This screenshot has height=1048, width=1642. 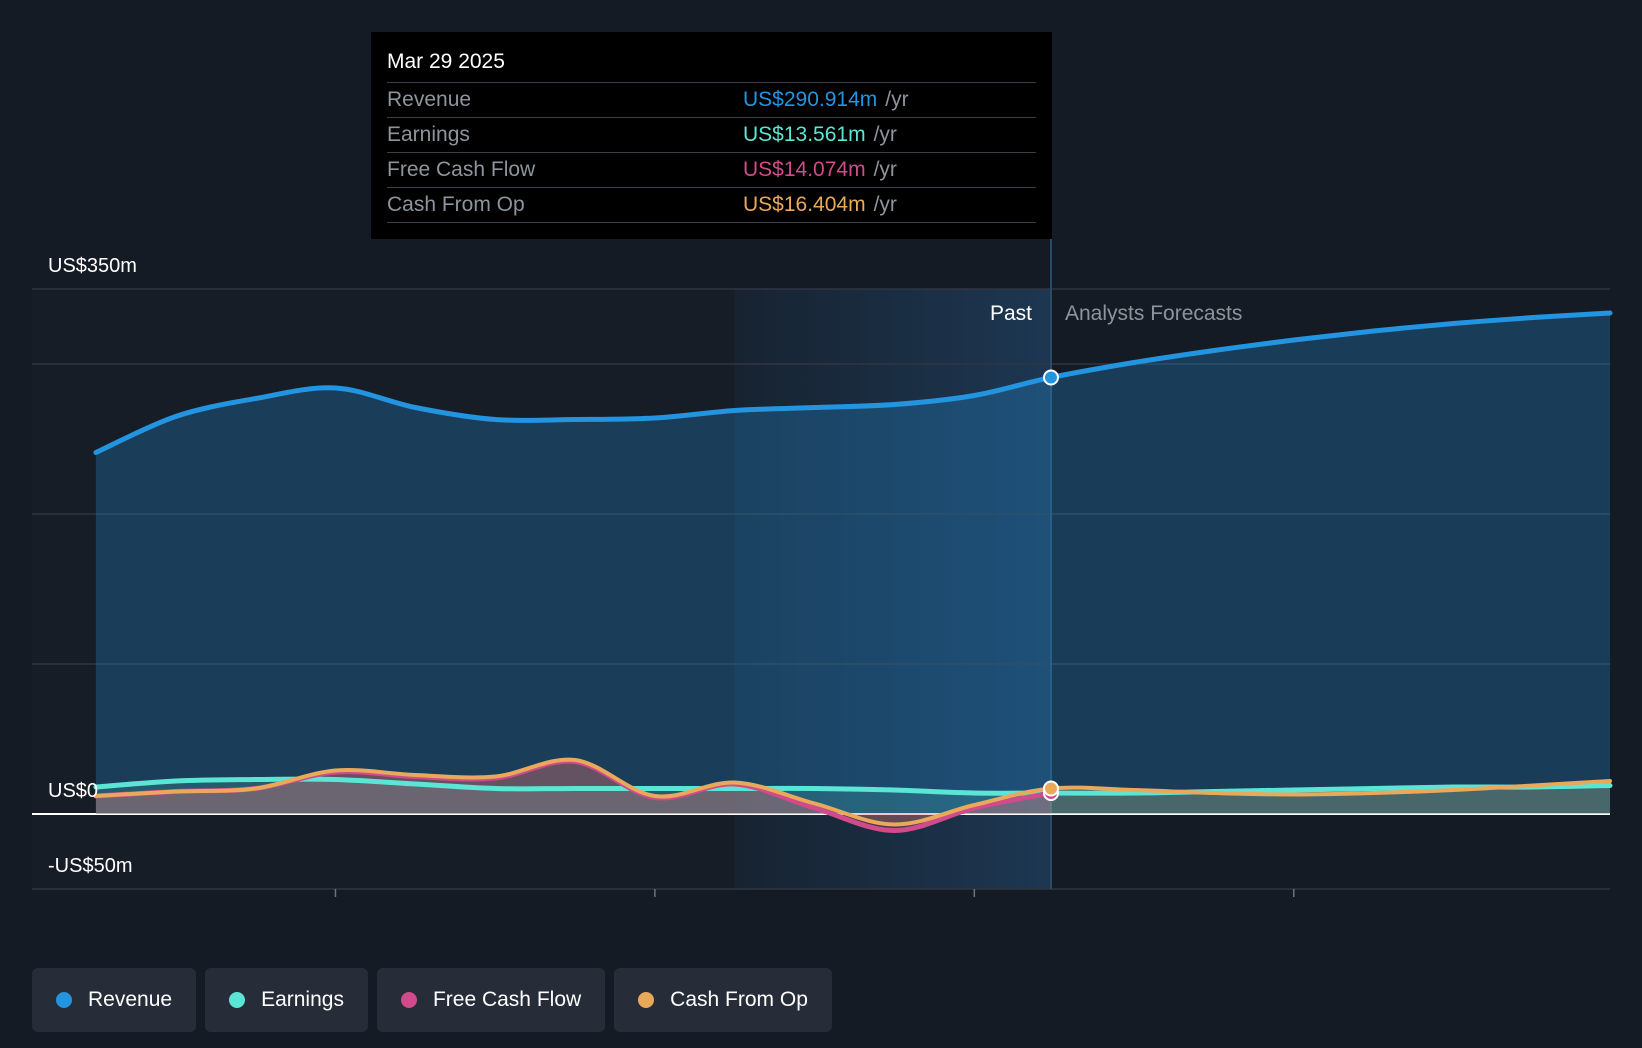 I want to click on area-cfo, so click(x=852, y=792).